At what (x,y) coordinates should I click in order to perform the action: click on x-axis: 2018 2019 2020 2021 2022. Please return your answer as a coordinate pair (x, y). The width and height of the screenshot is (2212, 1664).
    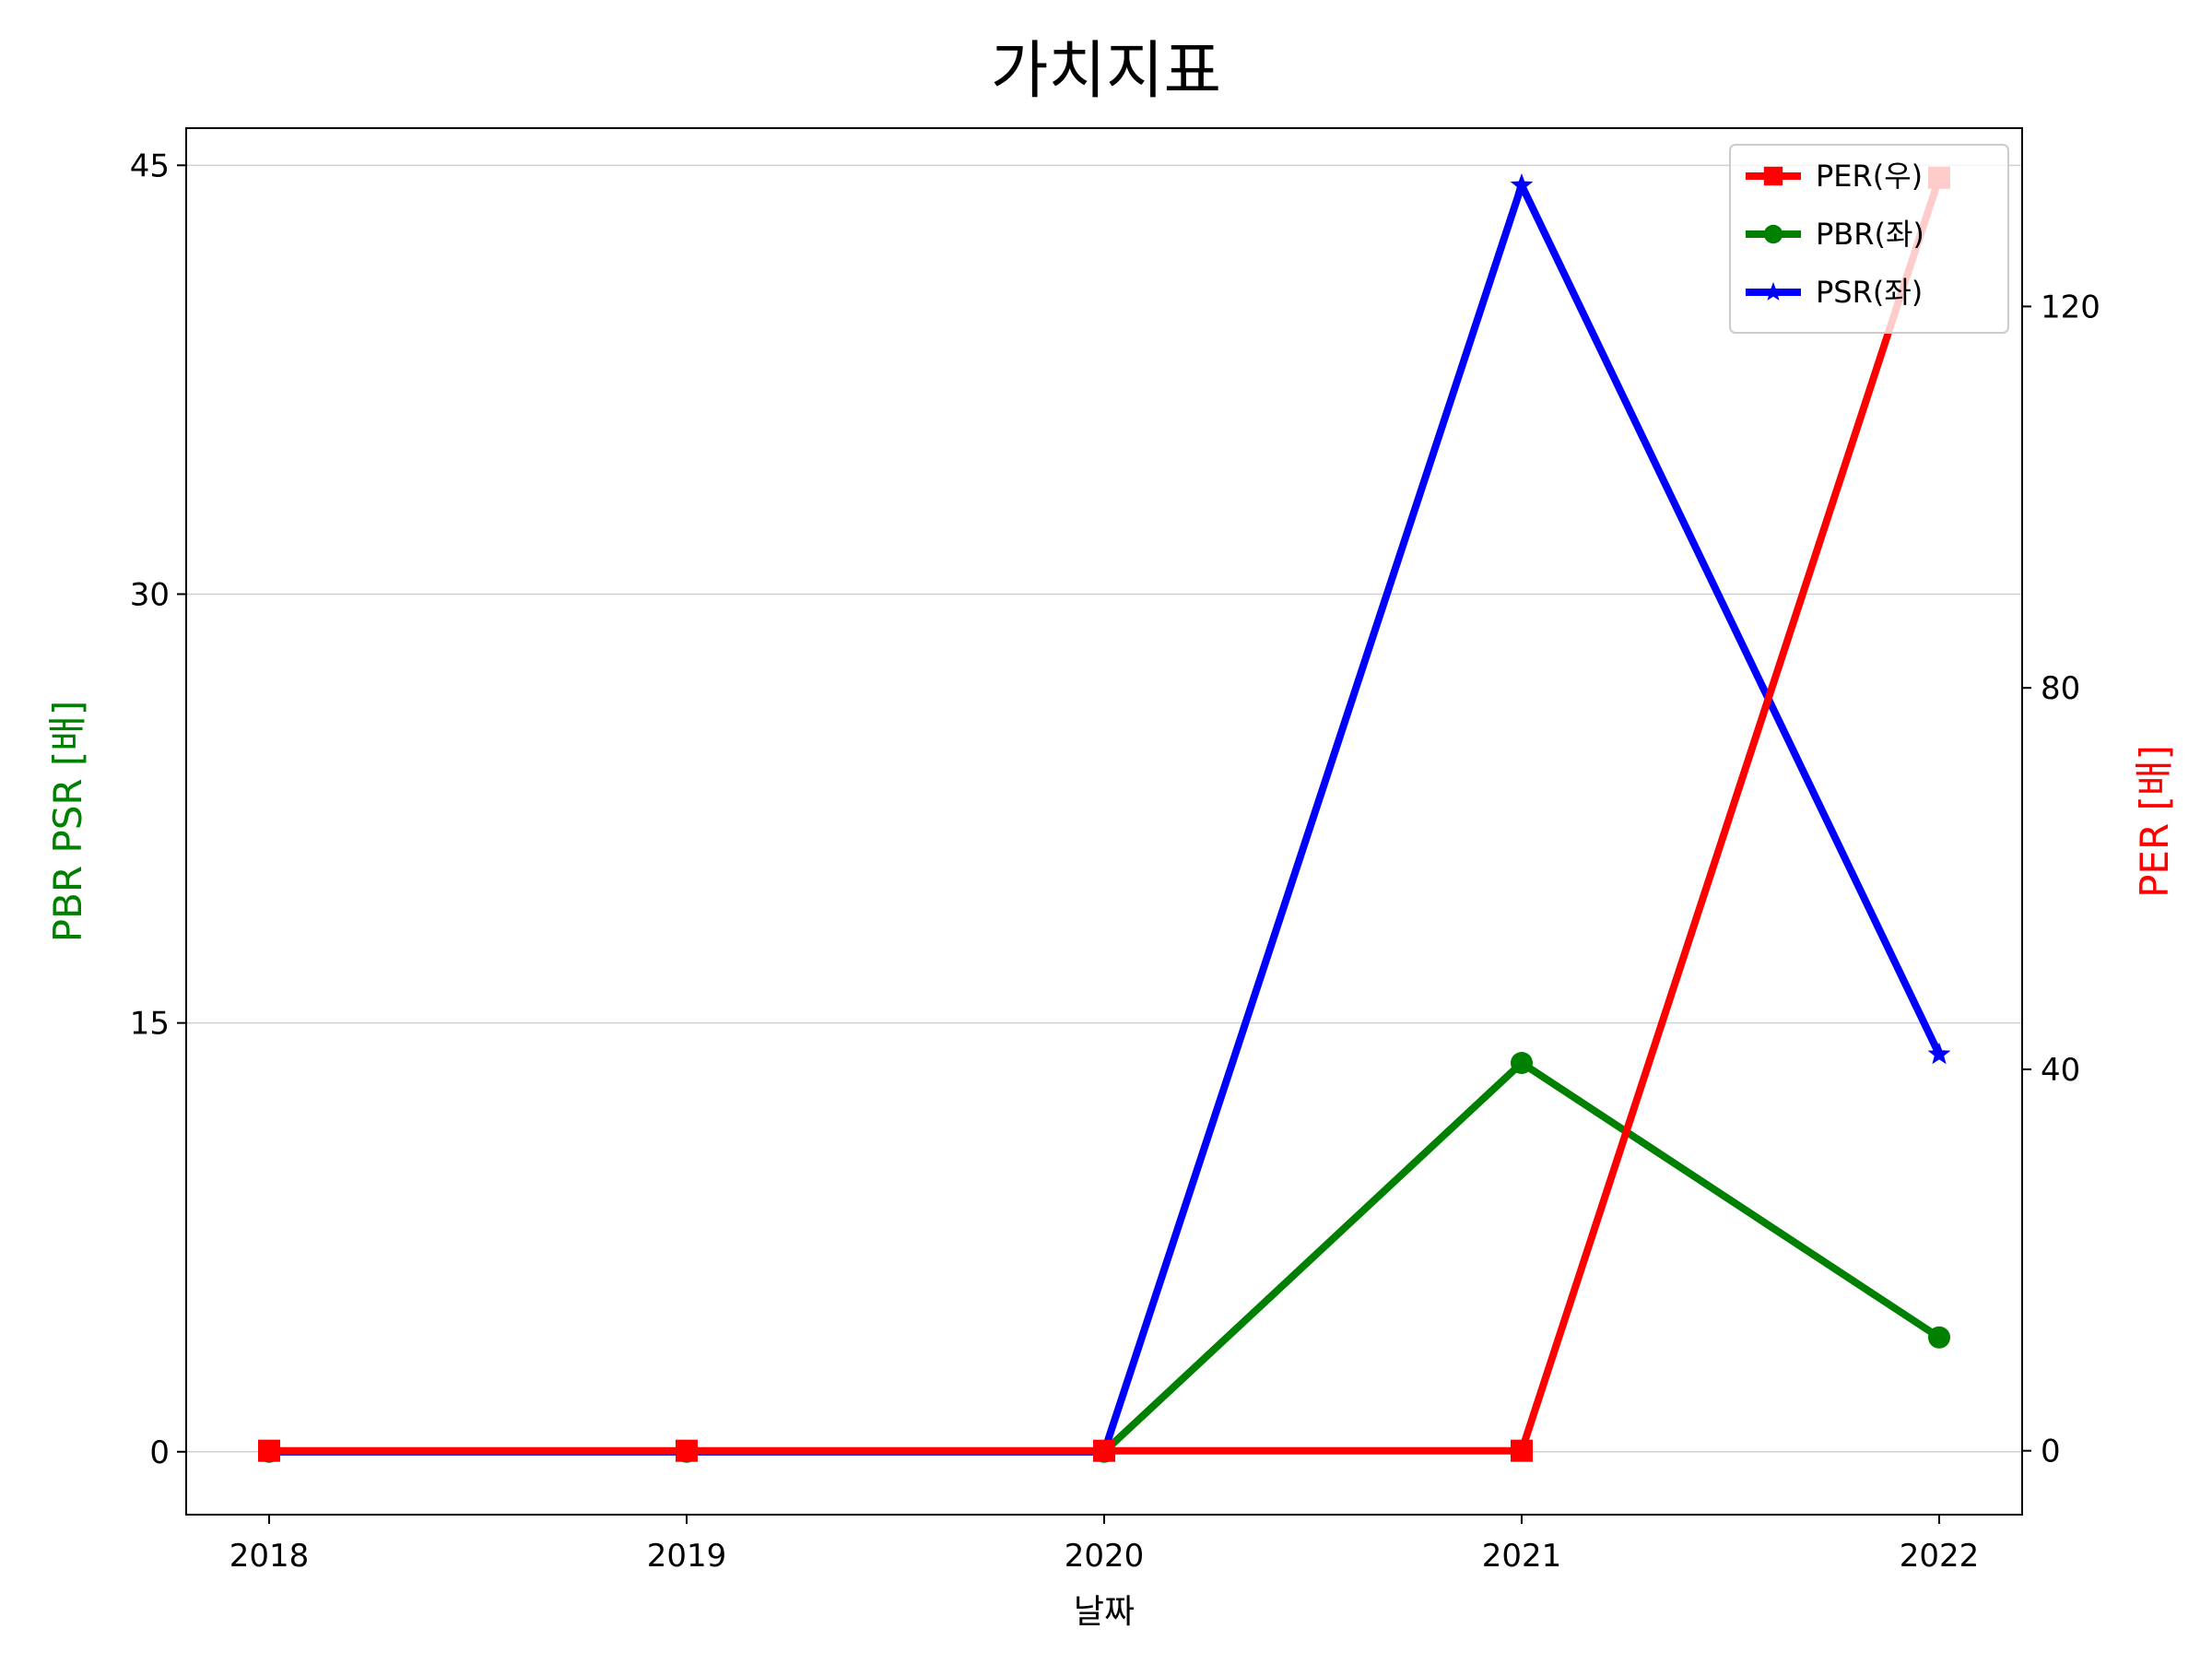
    Looking at the image, I should click on (1104, 1545).